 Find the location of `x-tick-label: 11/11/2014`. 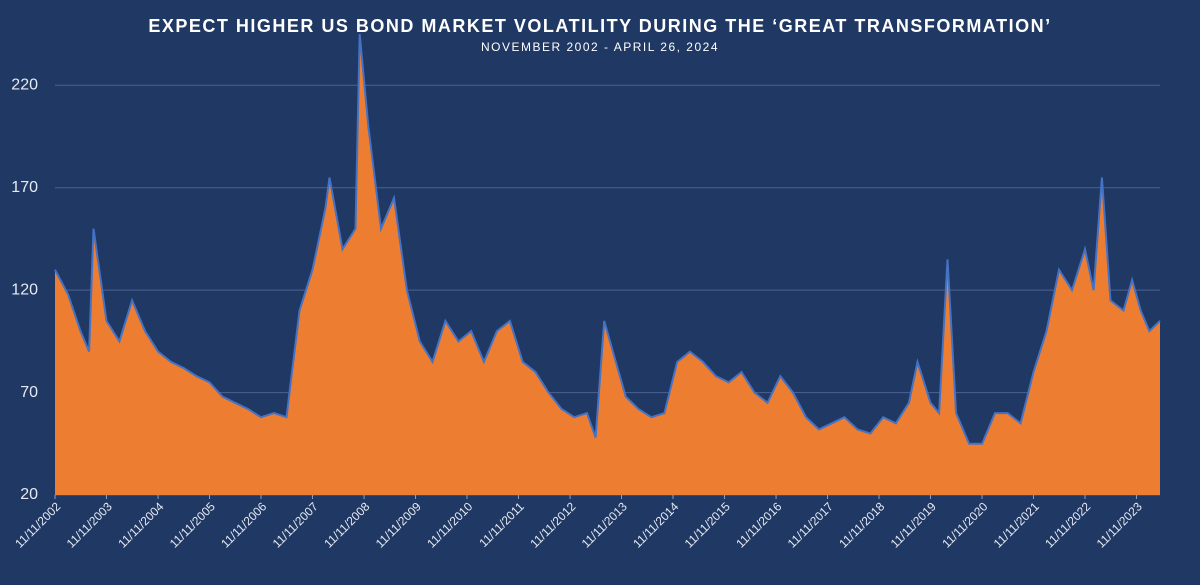

x-tick-label: 11/11/2014 is located at coordinates (655, 524).